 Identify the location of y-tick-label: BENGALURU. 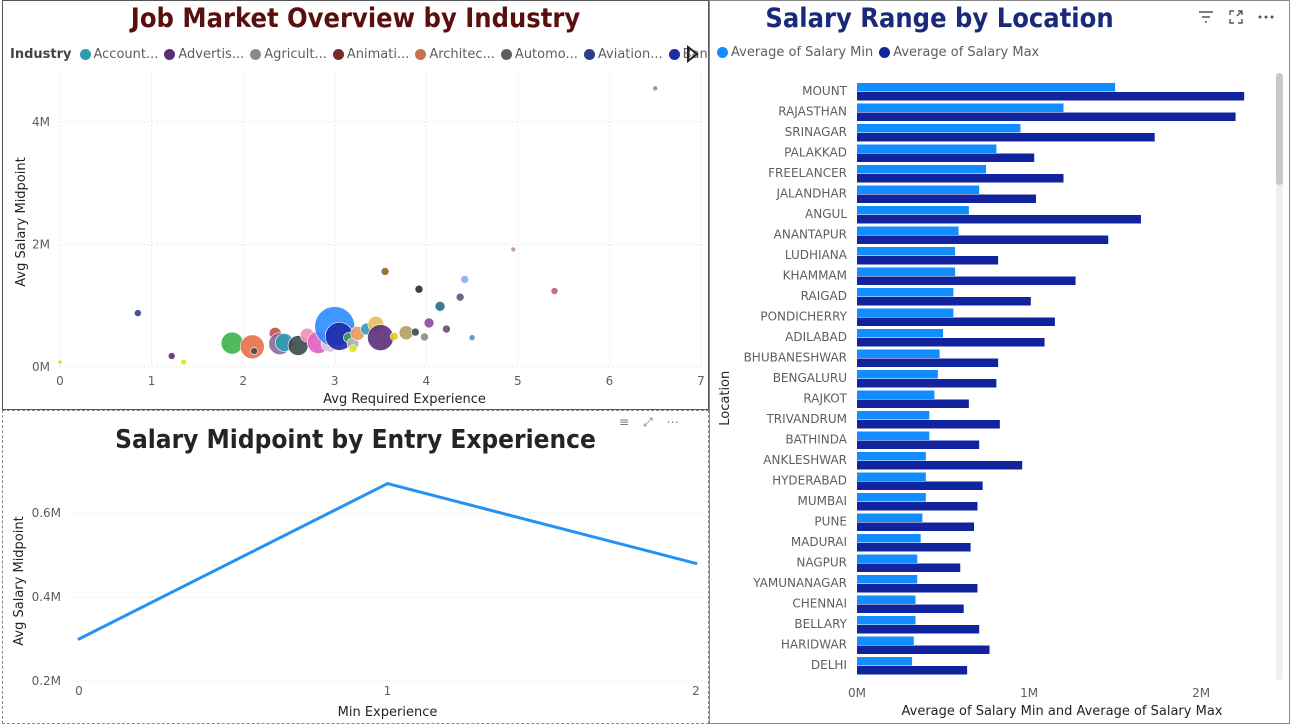
(810, 378).